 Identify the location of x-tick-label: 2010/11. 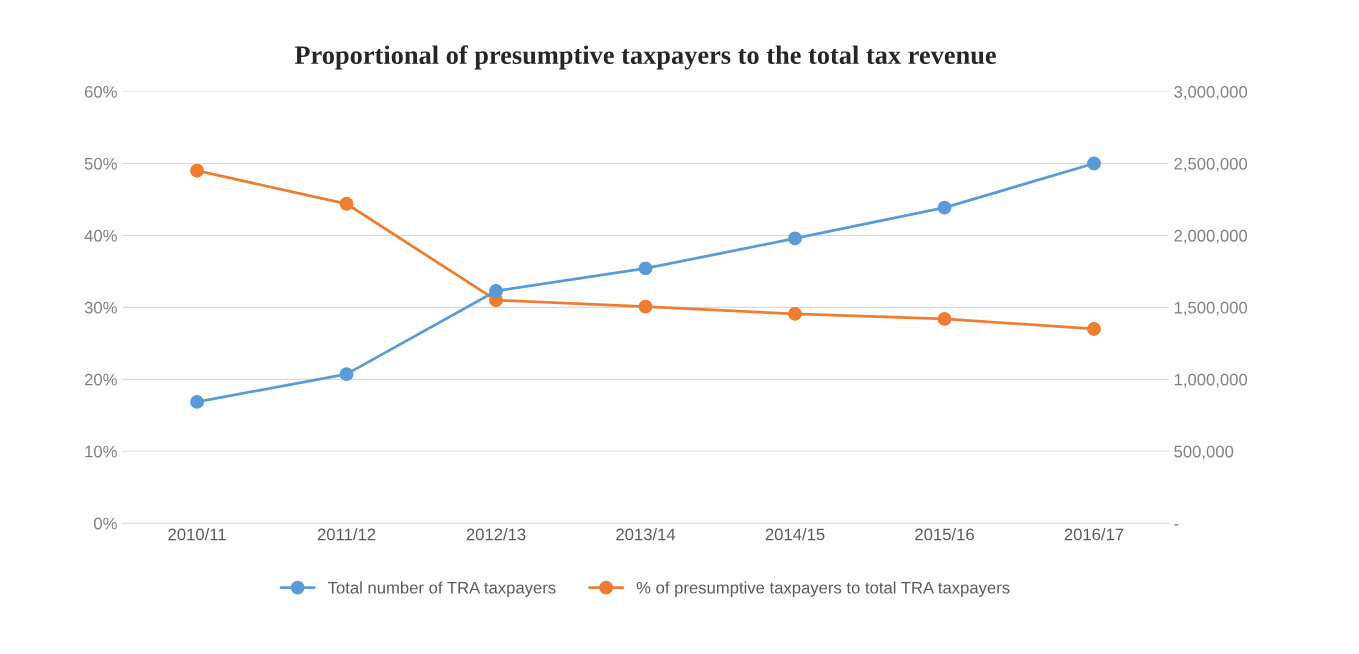
(197, 534).